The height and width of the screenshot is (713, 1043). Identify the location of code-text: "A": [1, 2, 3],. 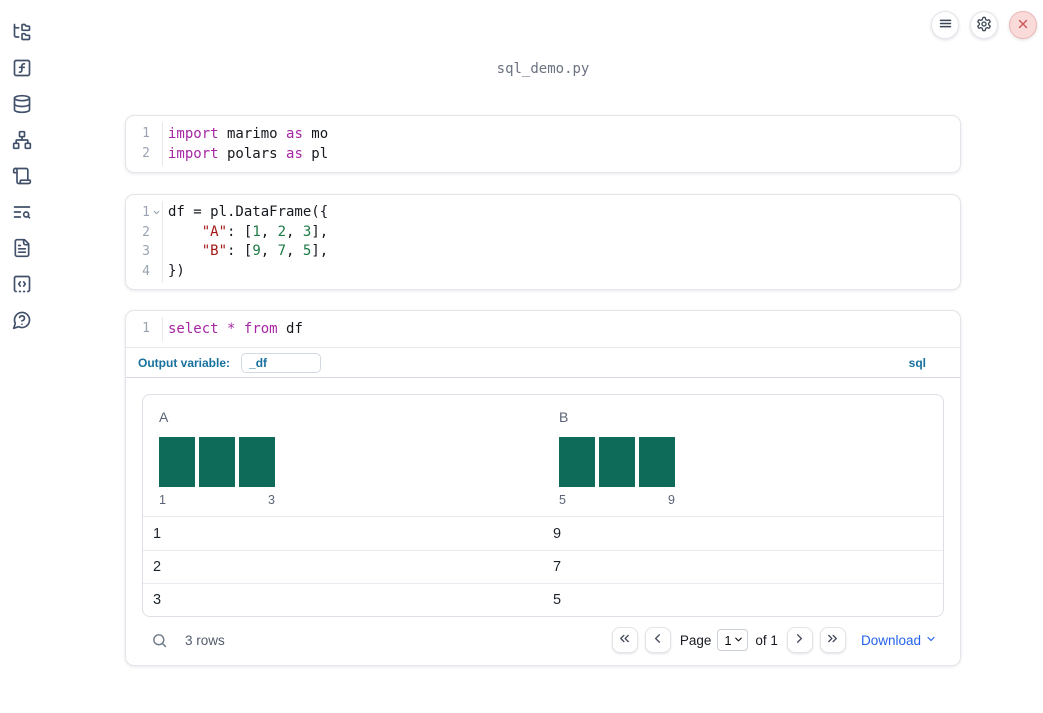
(245, 233).